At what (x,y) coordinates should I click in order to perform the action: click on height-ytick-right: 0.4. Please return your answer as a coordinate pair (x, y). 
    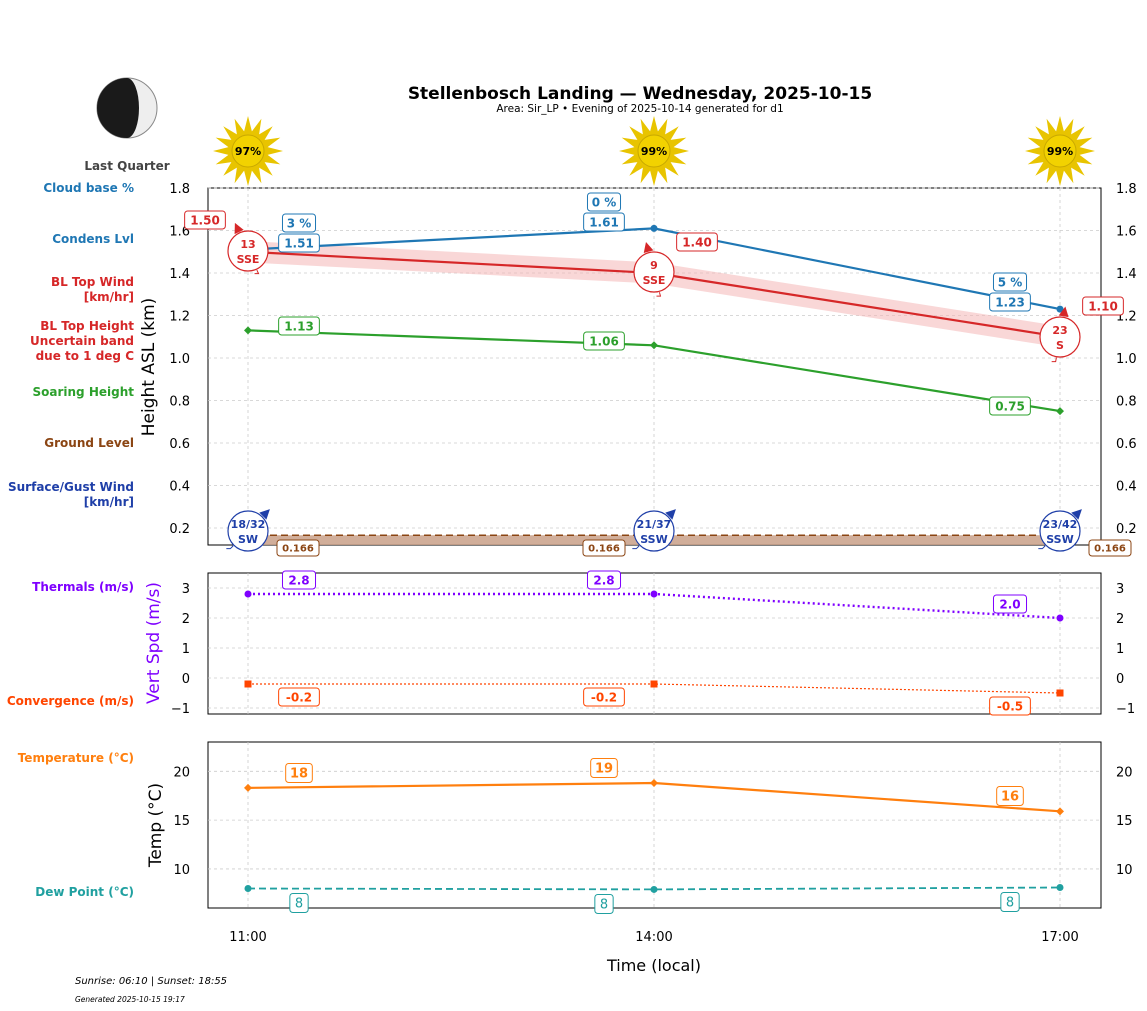
    Looking at the image, I should click on (1126, 487).